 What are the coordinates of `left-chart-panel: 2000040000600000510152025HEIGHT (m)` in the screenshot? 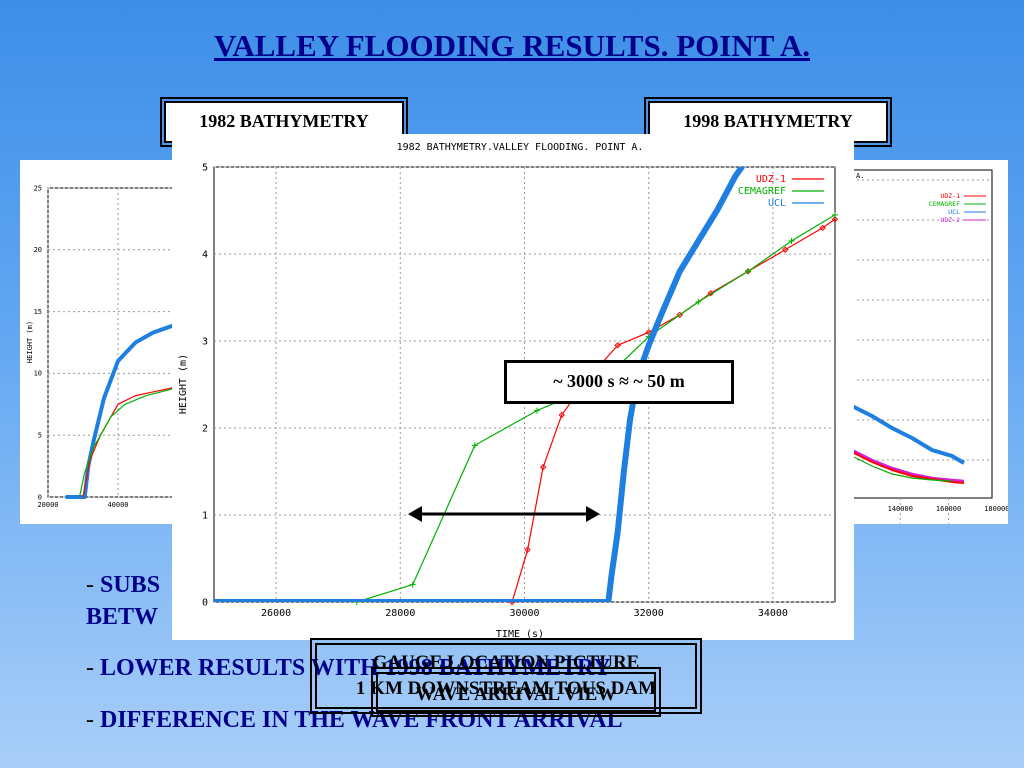 It's located at (109, 342).